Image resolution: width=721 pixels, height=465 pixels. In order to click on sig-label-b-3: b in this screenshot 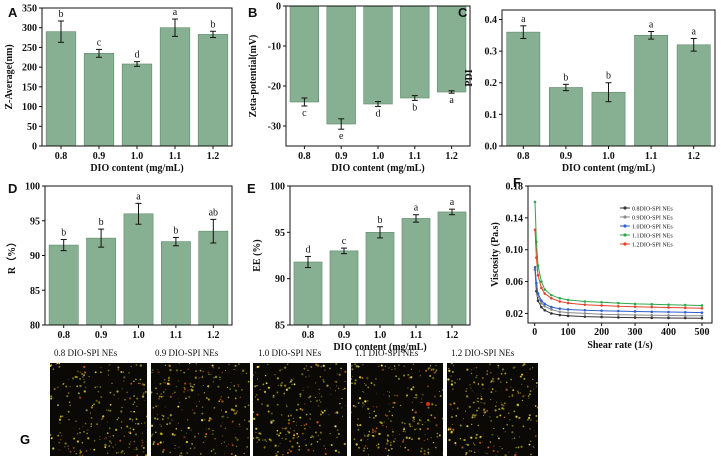, I will do `click(414, 107)`.